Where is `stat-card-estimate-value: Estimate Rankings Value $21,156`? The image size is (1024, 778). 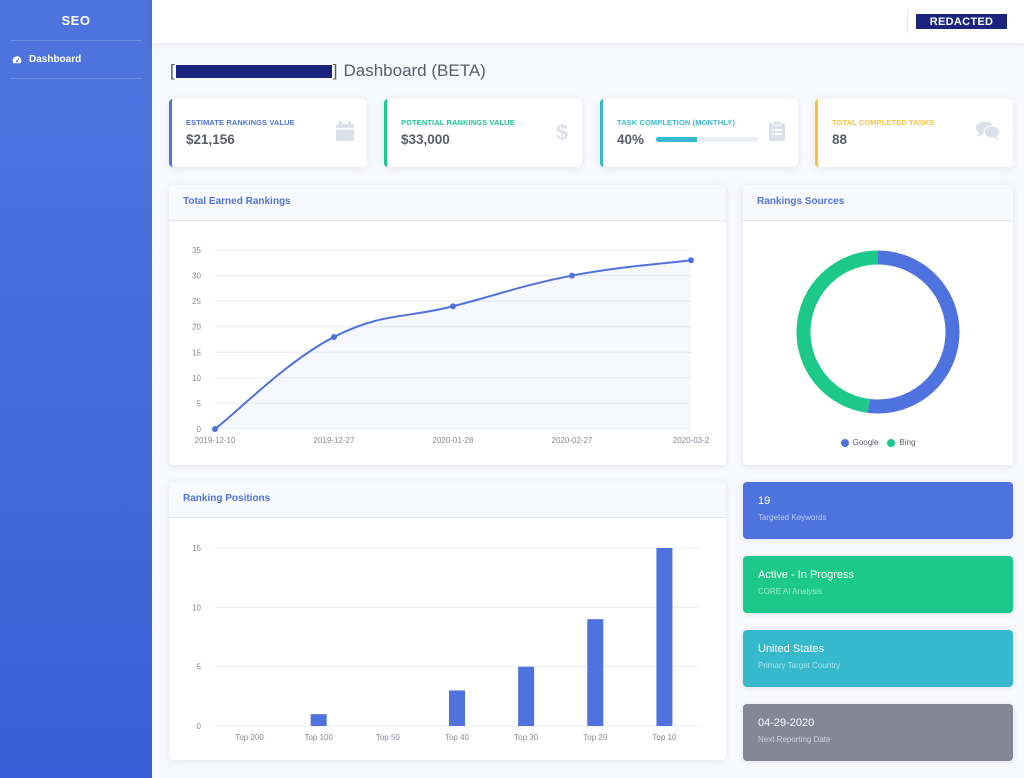
stat-card-estimate-value: Estimate Rankings Value $21,156 is located at coordinates (268, 133).